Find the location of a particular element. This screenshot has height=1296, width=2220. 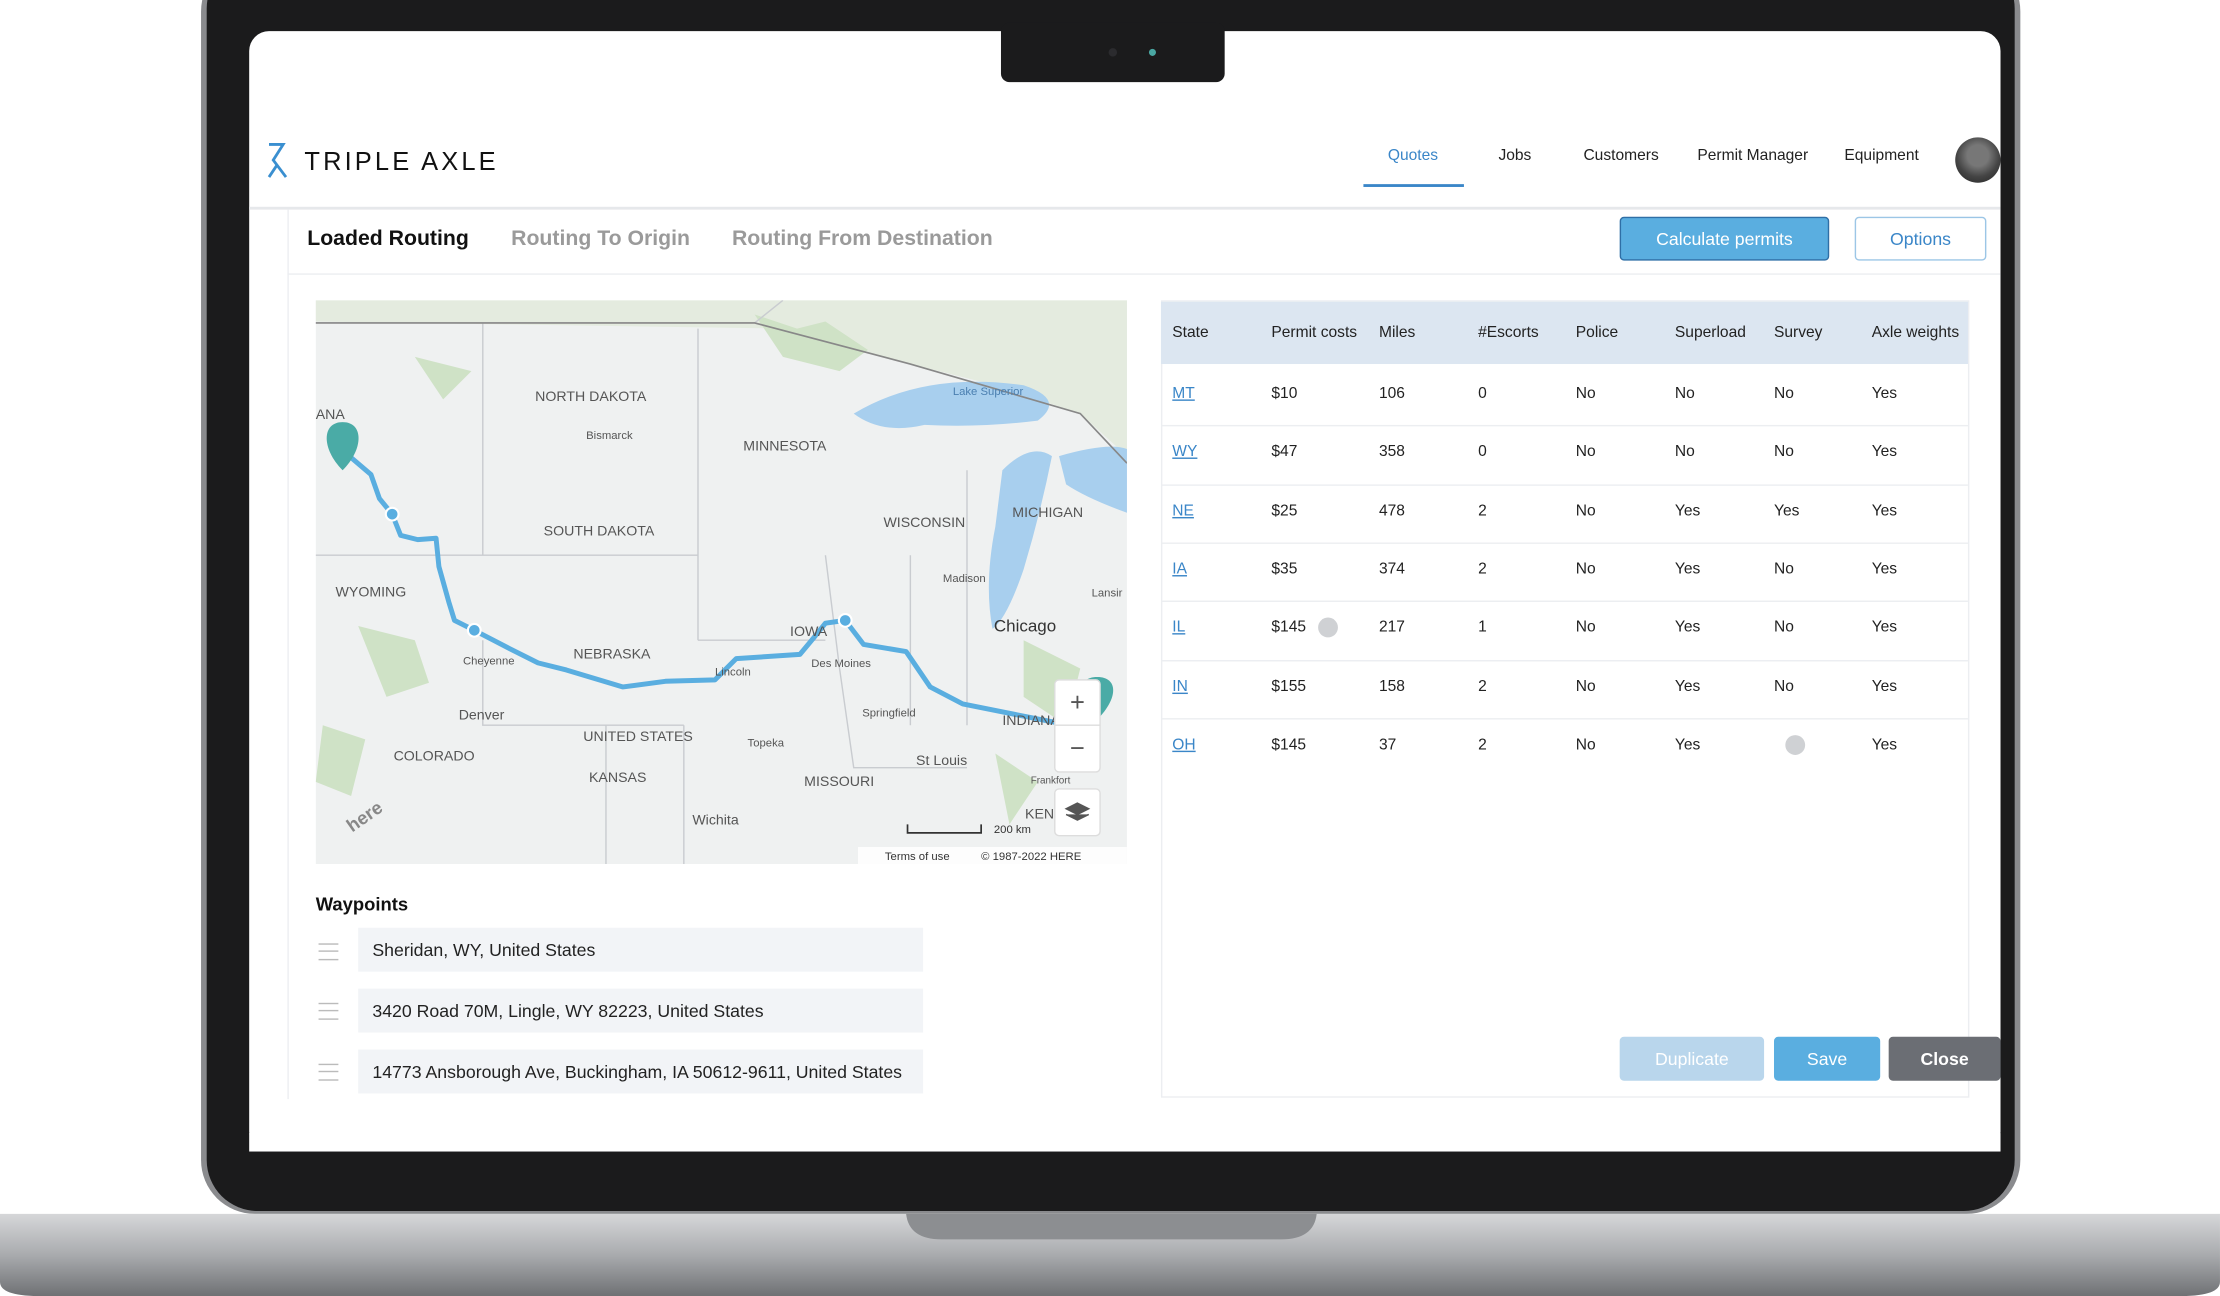

table-cell: $10 is located at coordinates (1284, 394).